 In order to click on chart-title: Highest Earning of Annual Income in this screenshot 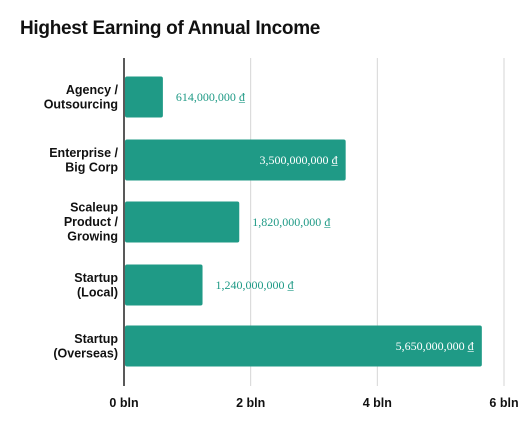, I will do `click(170, 28)`.